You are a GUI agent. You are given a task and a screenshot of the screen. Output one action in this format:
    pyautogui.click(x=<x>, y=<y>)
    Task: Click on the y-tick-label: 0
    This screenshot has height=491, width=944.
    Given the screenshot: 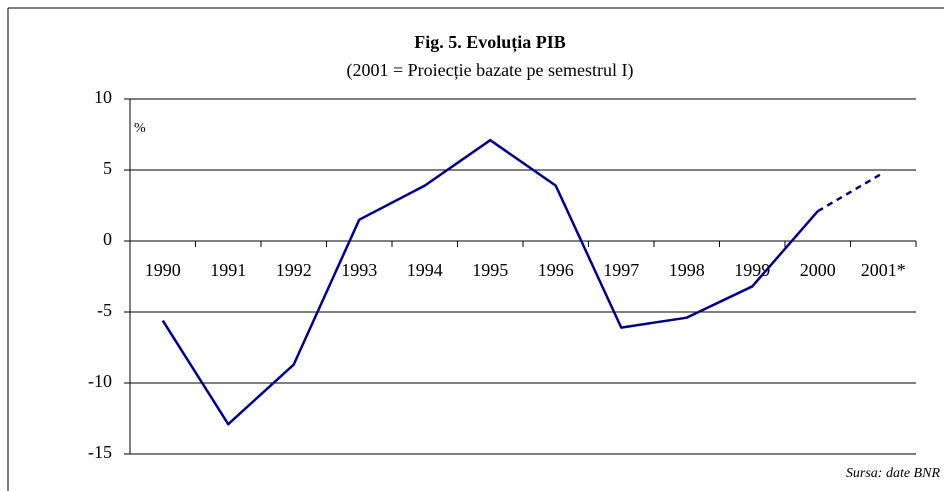 What is the action you would take?
    pyautogui.click(x=107, y=239)
    